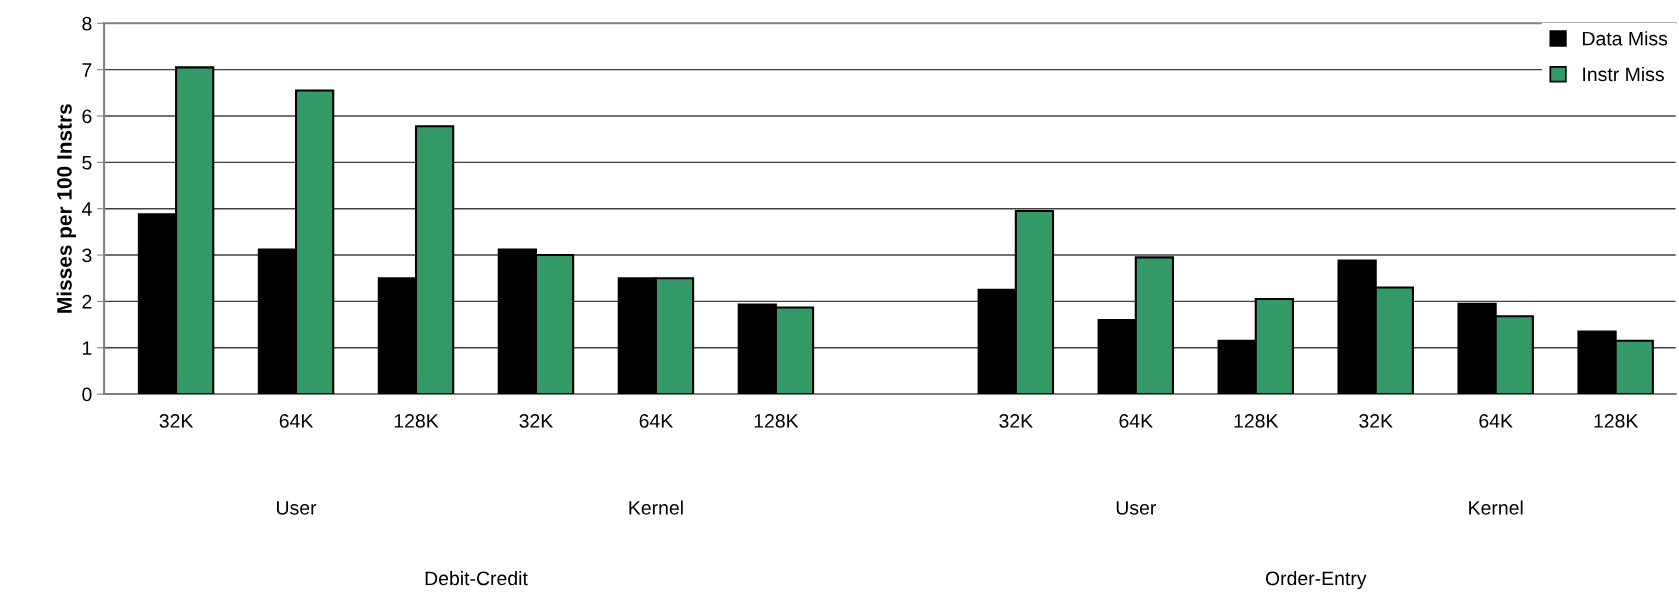 The width and height of the screenshot is (1679, 598). I want to click on text: Debit-Credit, so click(476, 578).